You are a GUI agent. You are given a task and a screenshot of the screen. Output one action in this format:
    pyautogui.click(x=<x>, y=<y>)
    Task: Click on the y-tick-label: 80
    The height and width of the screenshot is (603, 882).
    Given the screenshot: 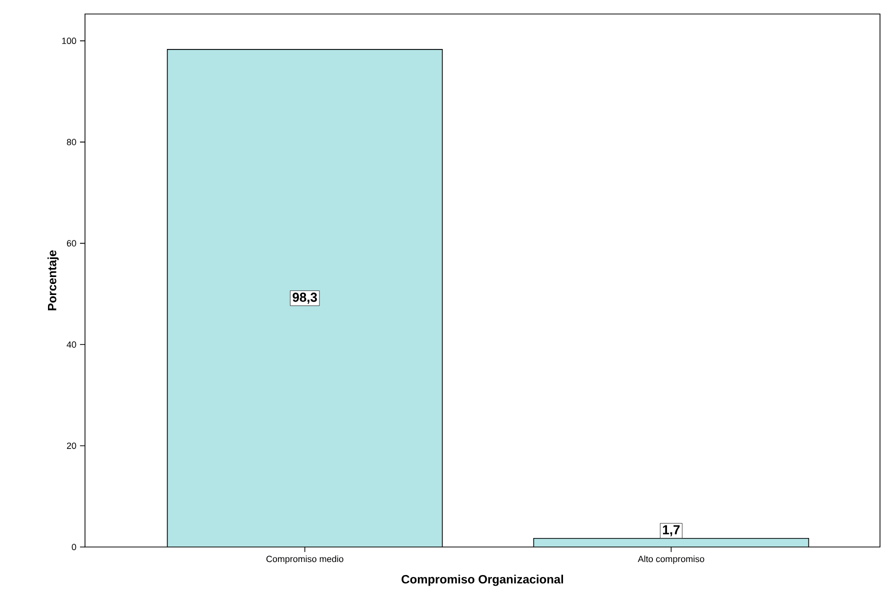 What is the action you would take?
    pyautogui.click(x=71, y=142)
    